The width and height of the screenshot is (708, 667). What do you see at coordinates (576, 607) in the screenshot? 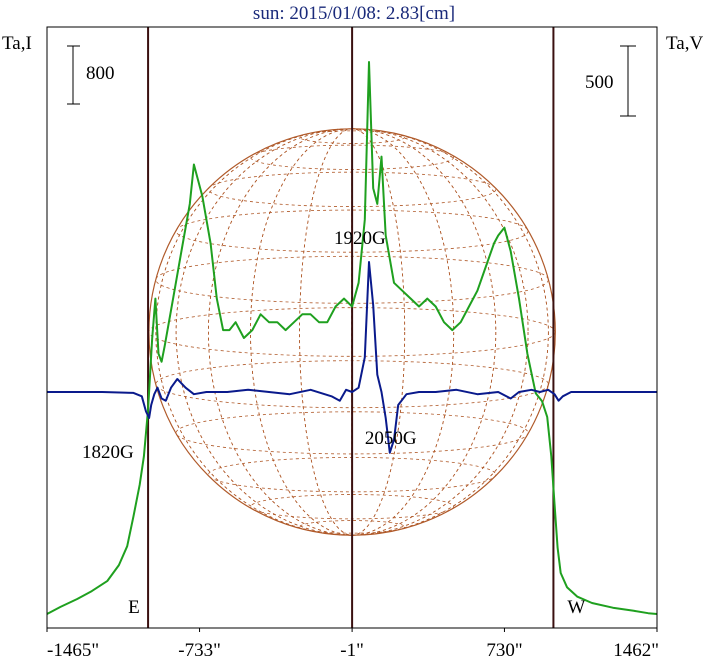
I see `limb-marker-label: W` at bounding box center [576, 607].